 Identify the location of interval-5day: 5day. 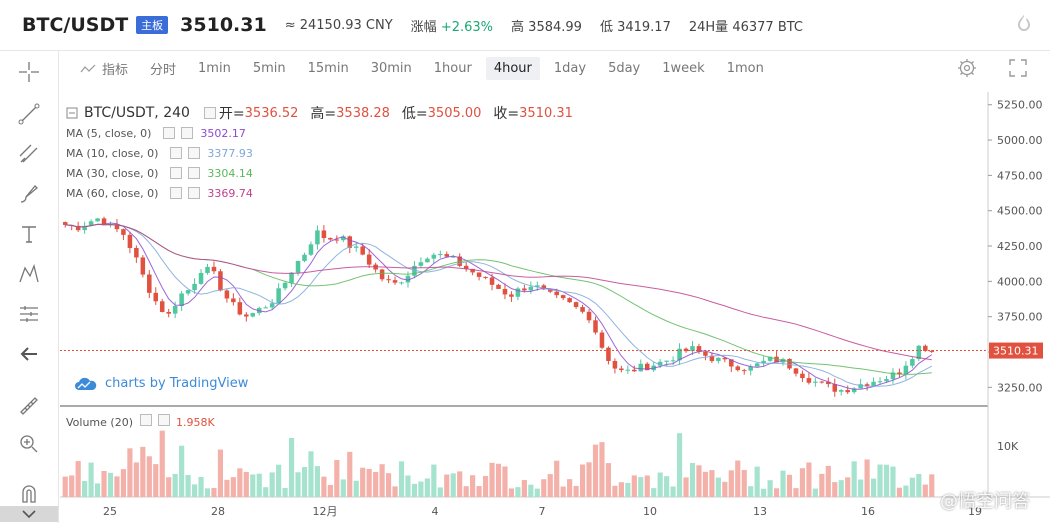
(624, 68).